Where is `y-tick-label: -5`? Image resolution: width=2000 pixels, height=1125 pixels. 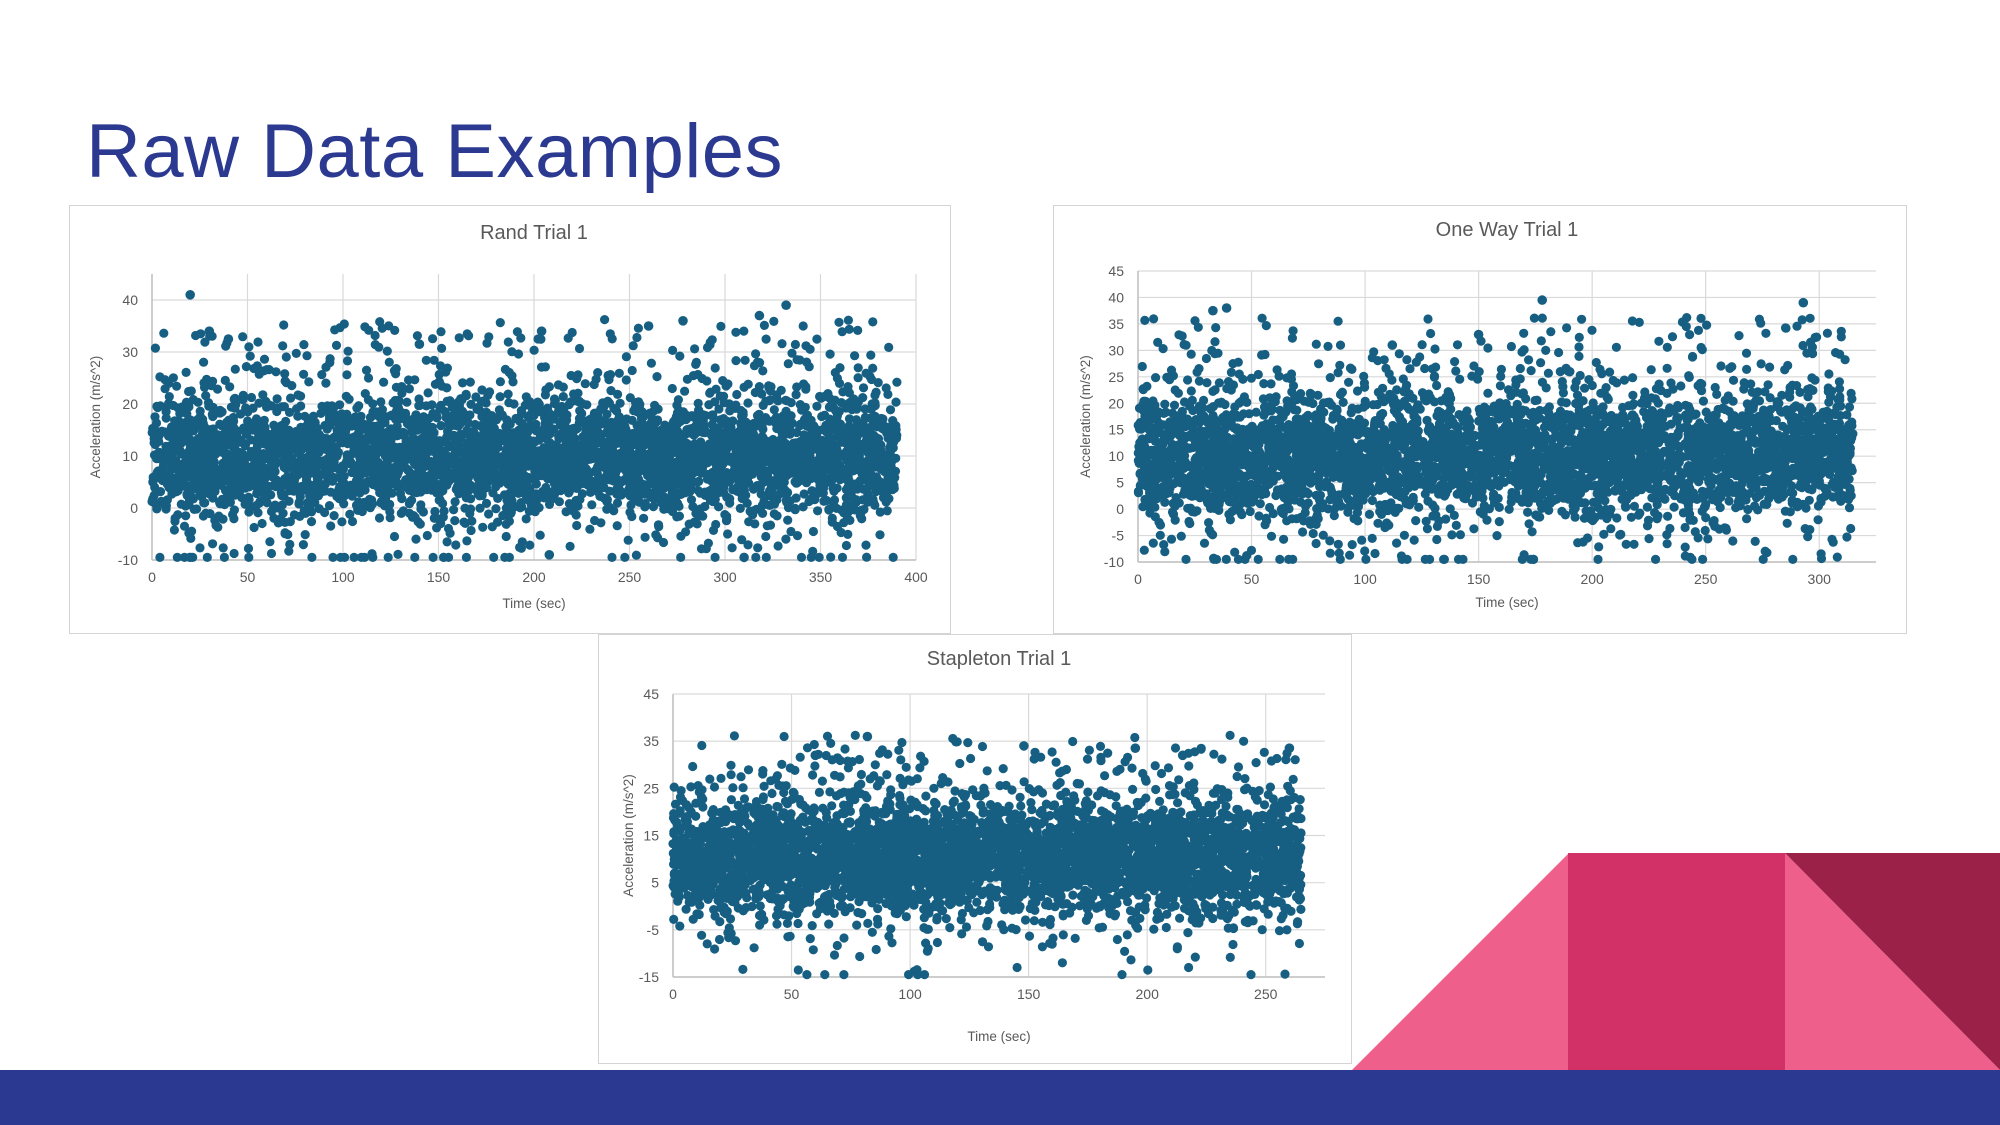 y-tick-label: -5 is located at coordinates (1118, 536).